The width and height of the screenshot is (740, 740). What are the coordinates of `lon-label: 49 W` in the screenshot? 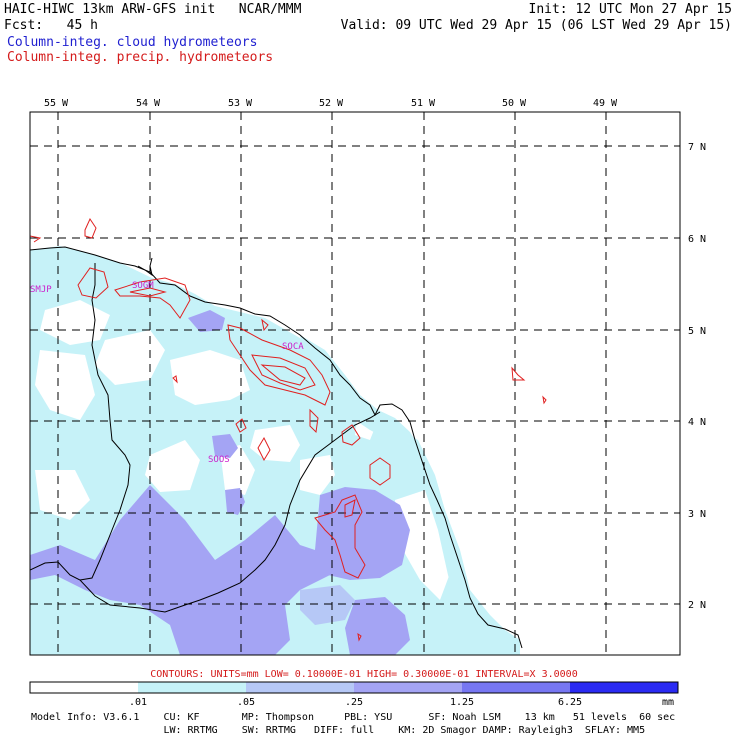 It's located at (605, 103).